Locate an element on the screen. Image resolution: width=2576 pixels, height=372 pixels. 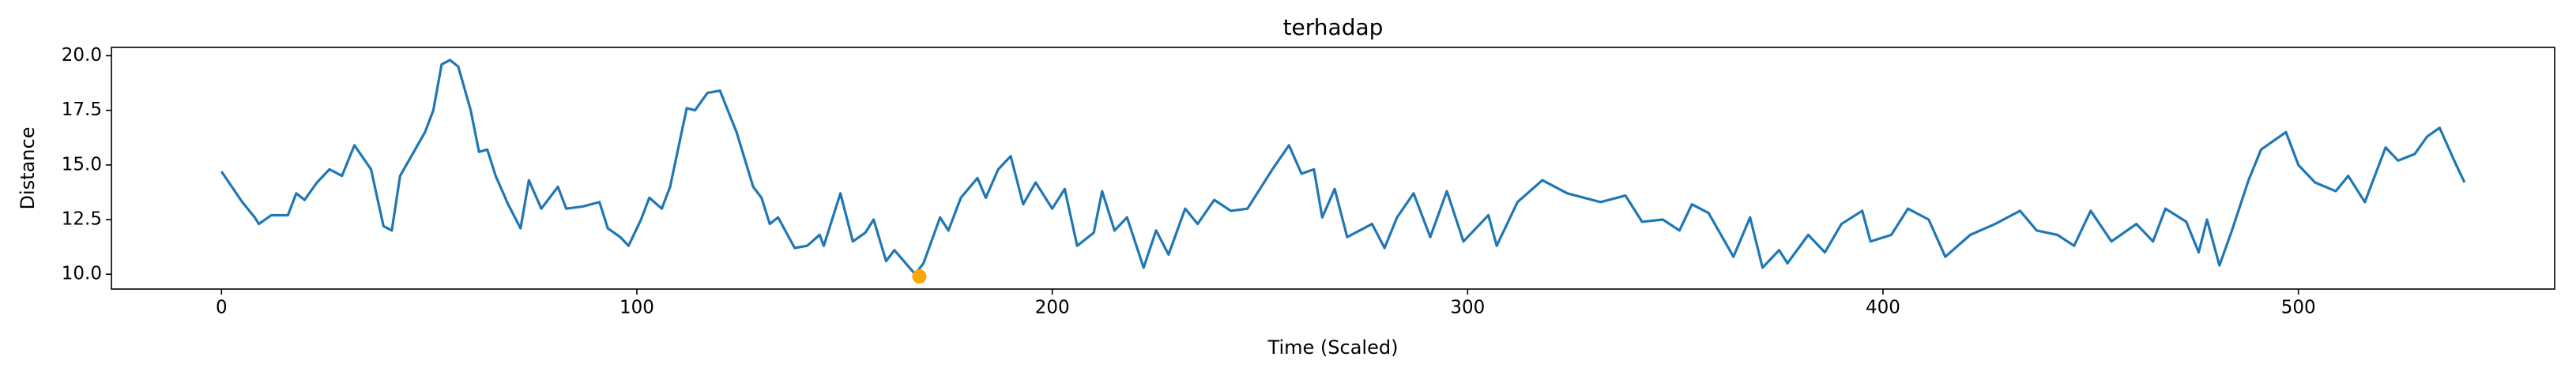
y-tick-label: 15.0 is located at coordinates (82, 164).